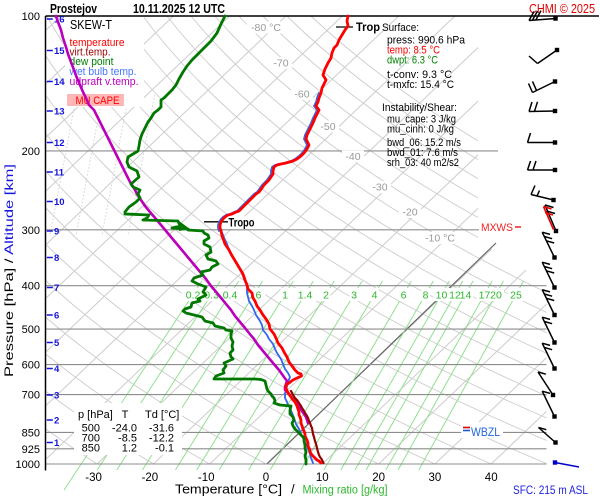 The width and height of the screenshot is (600, 500). What do you see at coordinates (59, 111) in the screenshot?
I see `svg-text: 13` at bounding box center [59, 111].